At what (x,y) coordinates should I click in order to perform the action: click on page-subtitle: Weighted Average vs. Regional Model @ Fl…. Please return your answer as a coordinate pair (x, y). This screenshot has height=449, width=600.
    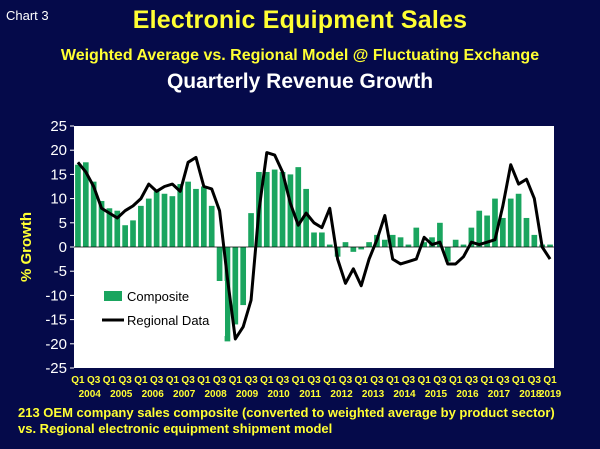
    Looking at the image, I should click on (300, 55).